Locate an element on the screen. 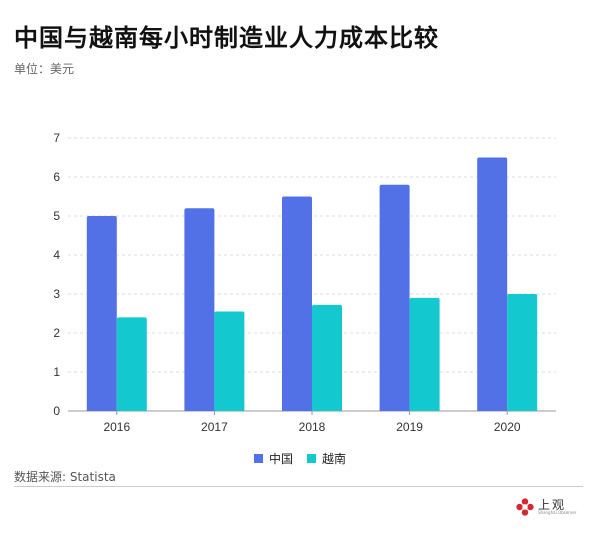  y-tick-label: 3 is located at coordinates (56, 294).